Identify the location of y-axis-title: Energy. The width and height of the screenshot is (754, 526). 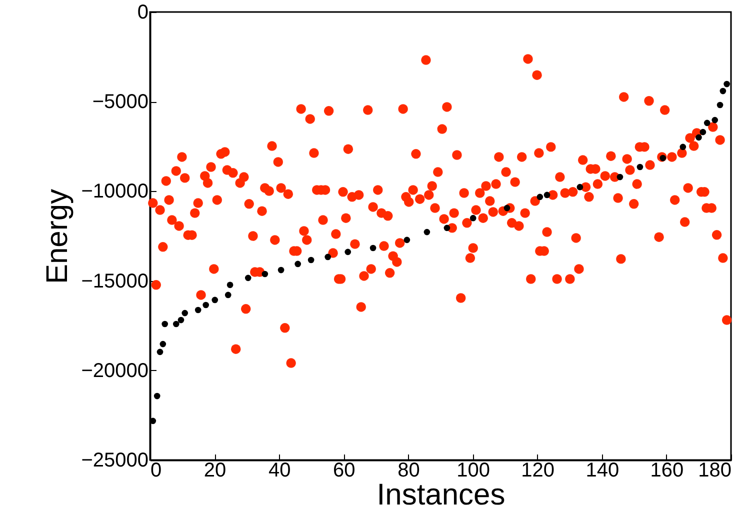
(57, 236).